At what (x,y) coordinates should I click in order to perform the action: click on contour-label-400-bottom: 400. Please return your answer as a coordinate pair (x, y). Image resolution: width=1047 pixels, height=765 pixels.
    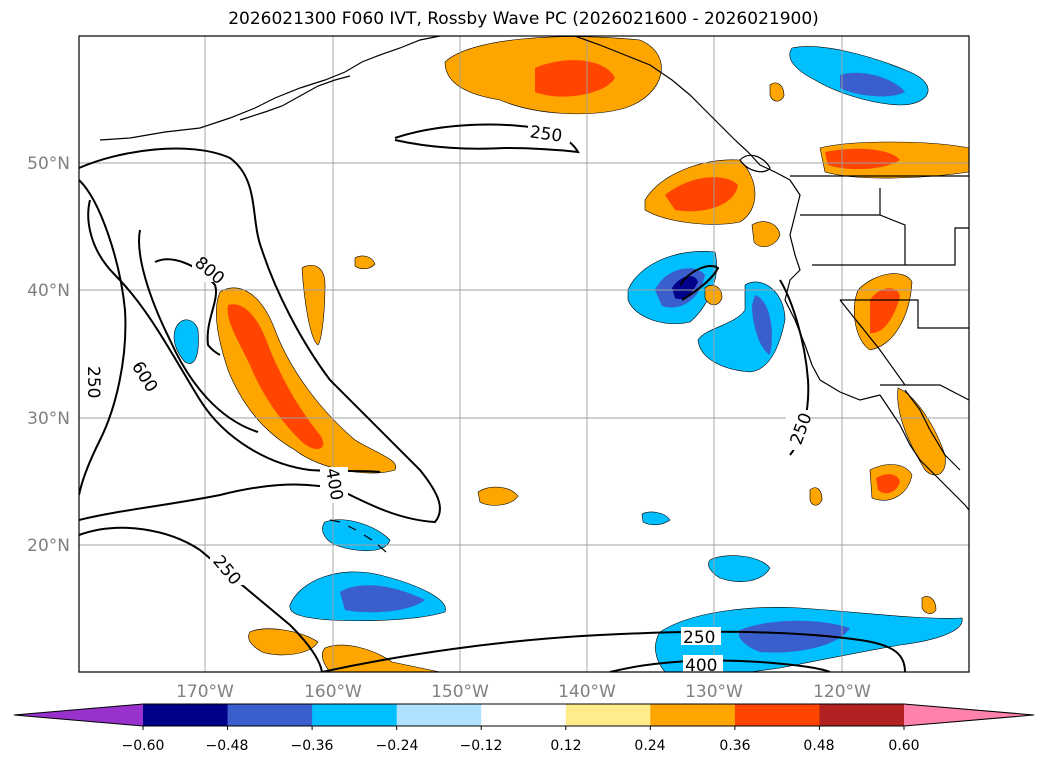
    Looking at the image, I should click on (701, 666).